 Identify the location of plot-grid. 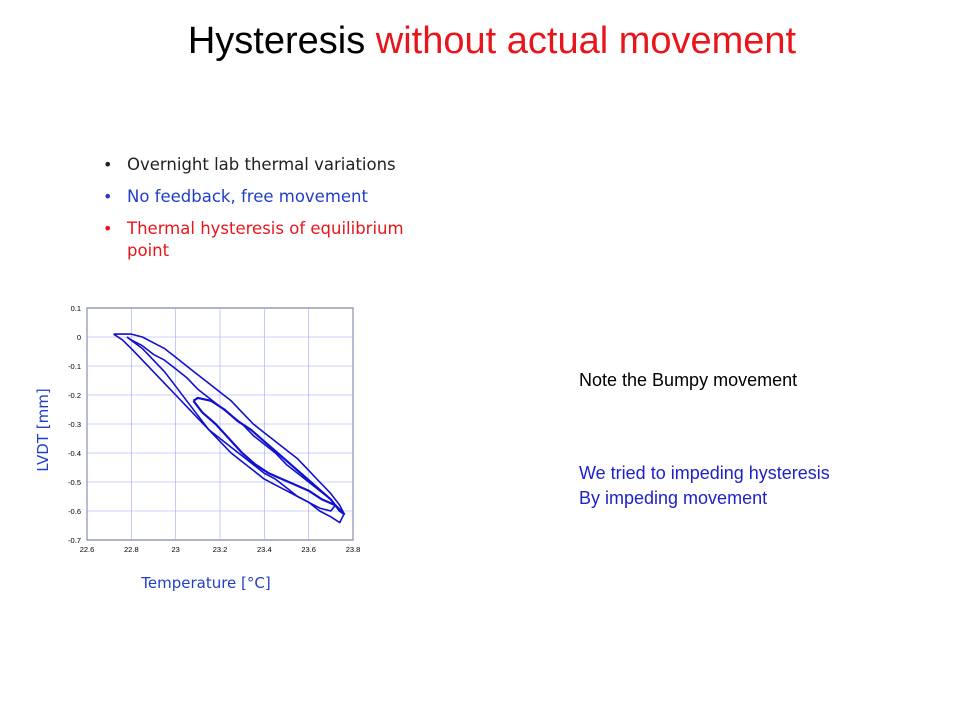
(220, 424).